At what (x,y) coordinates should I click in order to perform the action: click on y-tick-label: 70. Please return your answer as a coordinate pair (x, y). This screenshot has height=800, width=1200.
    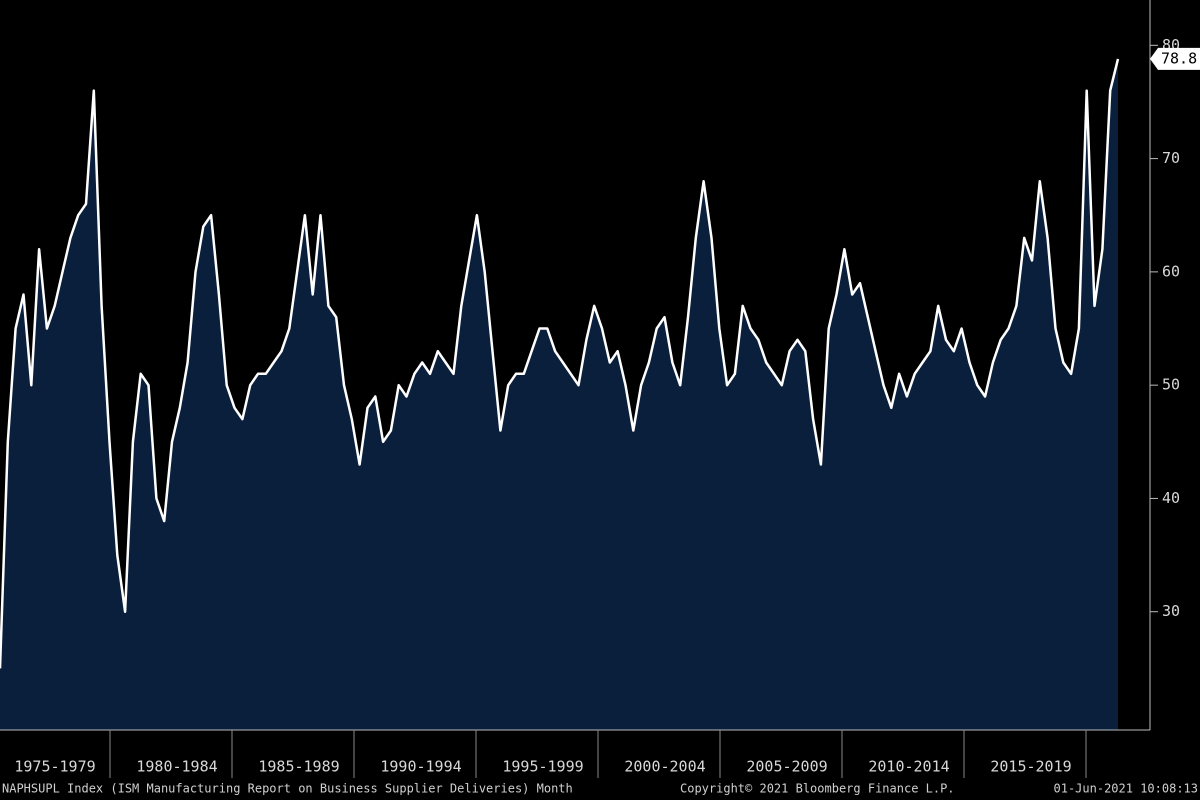
    Looking at the image, I should click on (1171, 158).